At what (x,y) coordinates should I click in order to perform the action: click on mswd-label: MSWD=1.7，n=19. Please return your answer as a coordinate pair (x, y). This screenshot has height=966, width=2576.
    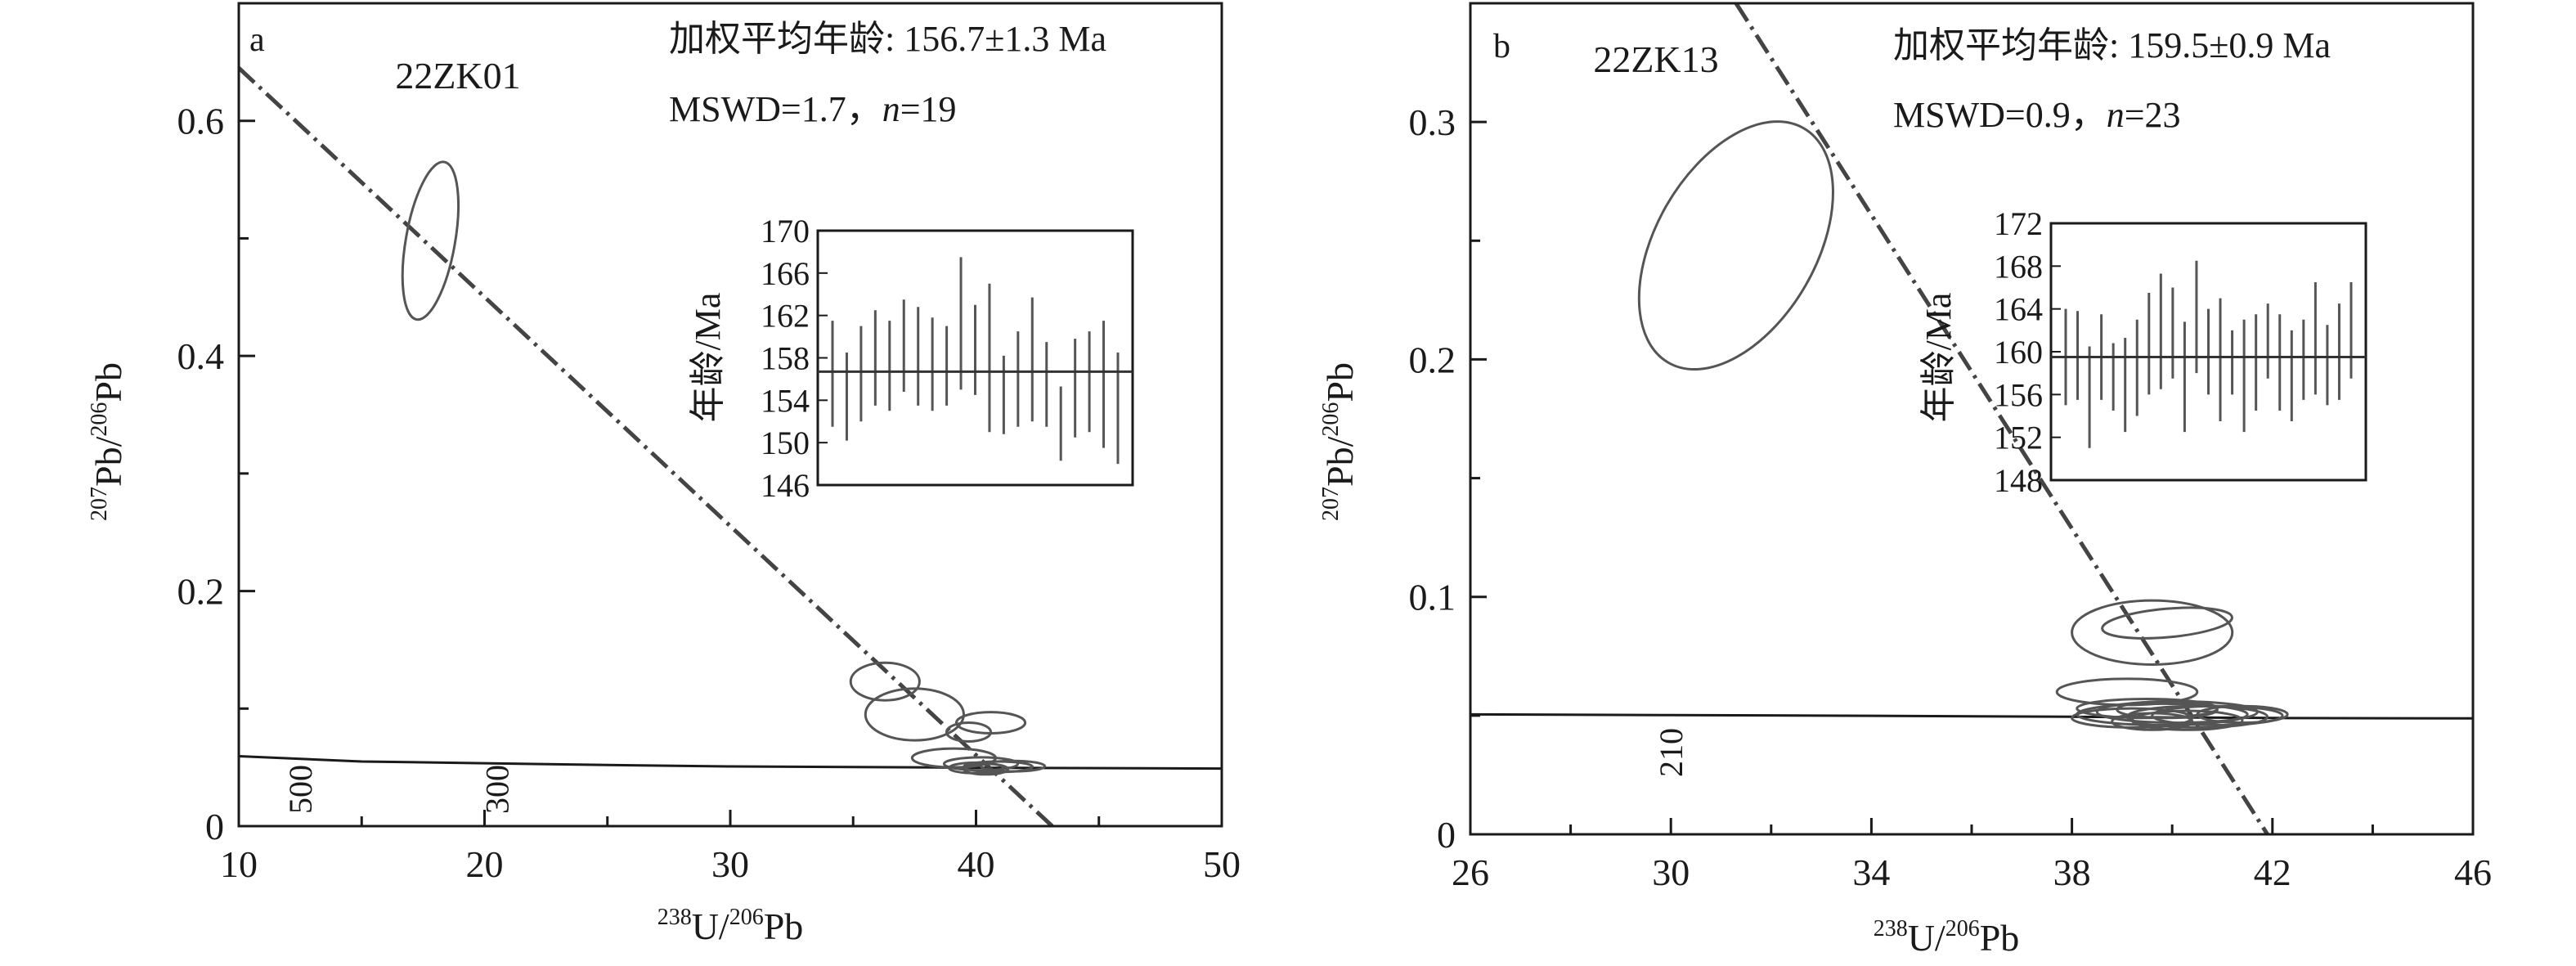
    Looking at the image, I should click on (813, 109).